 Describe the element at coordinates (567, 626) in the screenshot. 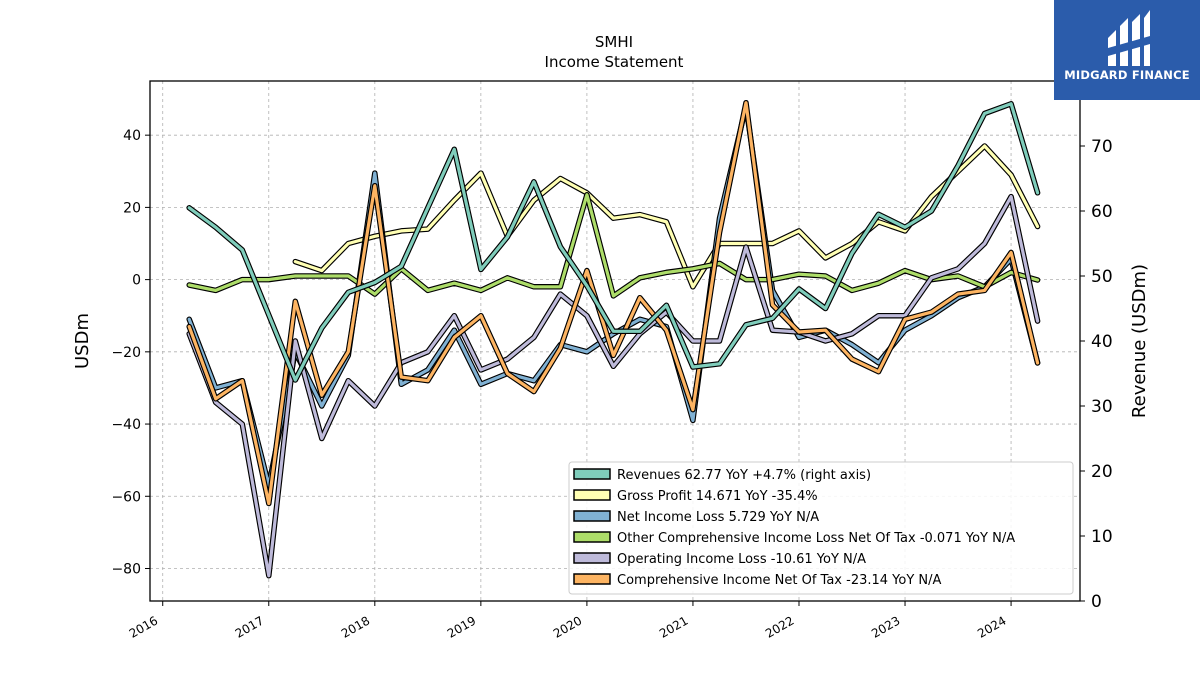

I see `x-tick-label: 2020` at that location.